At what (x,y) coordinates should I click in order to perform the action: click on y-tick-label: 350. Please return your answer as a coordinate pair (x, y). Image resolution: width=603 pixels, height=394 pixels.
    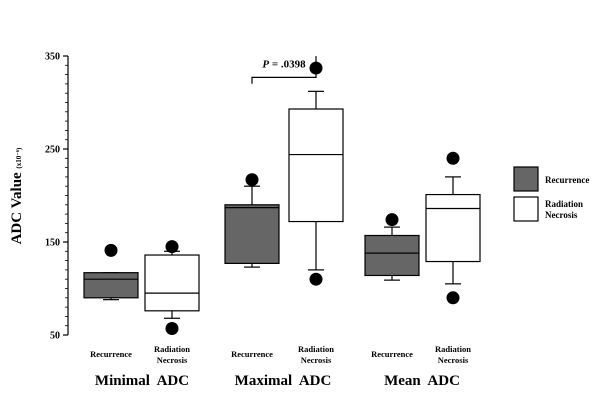
    Looking at the image, I should click on (52, 57).